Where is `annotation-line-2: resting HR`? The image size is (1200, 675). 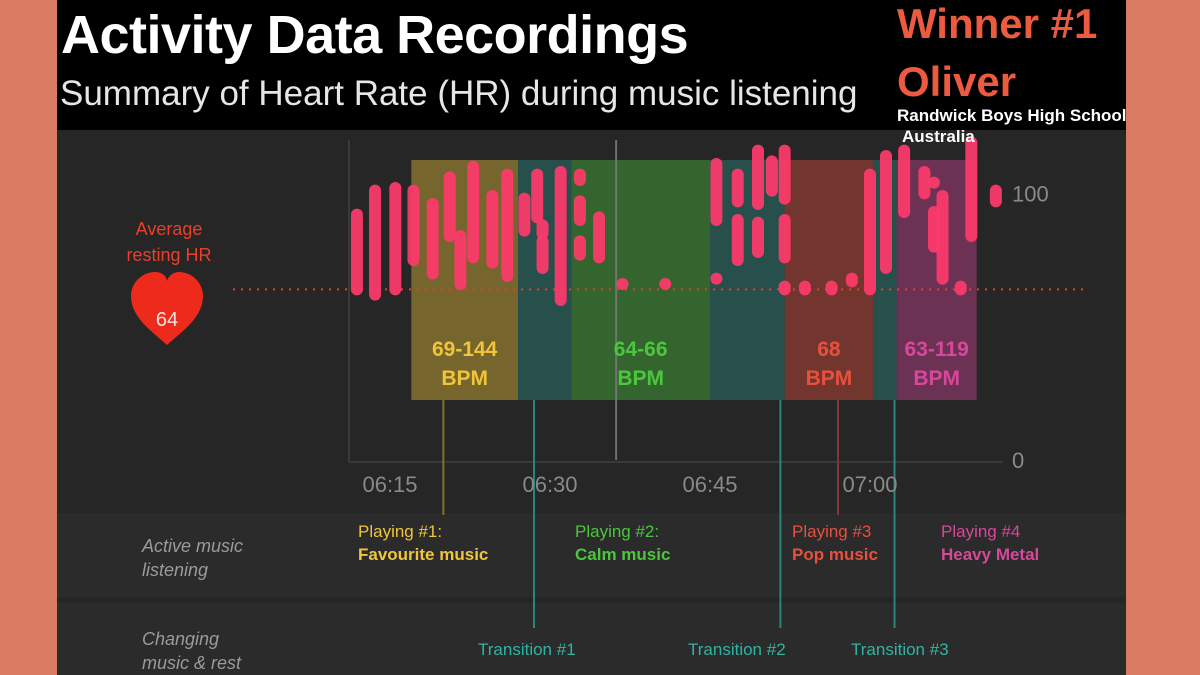
annotation-line-2: resting HR is located at coordinates (169, 255).